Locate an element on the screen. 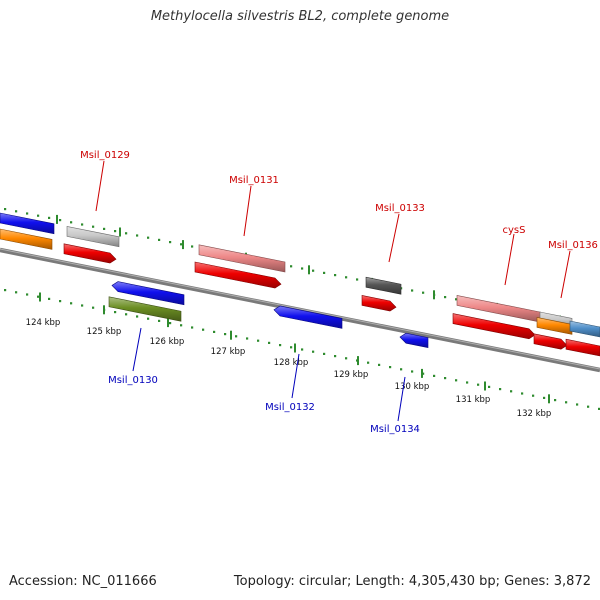 The height and width of the screenshot is (600, 600). scale-label: 131 kbp is located at coordinates (473, 400).